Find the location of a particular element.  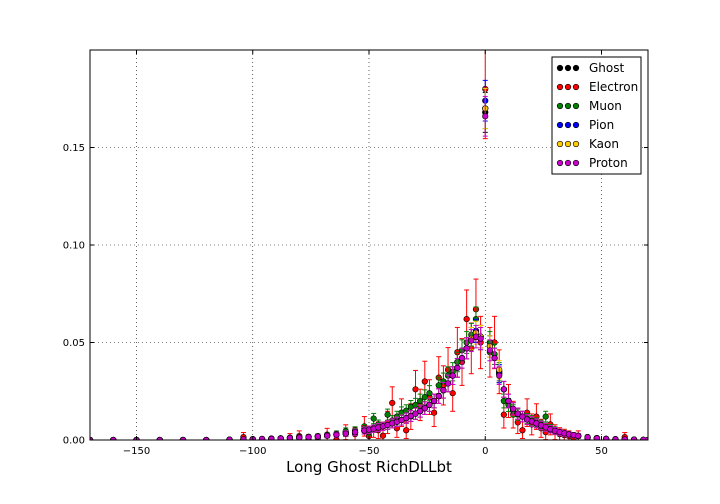

y-tick-label: 0.05 is located at coordinates (74, 343).